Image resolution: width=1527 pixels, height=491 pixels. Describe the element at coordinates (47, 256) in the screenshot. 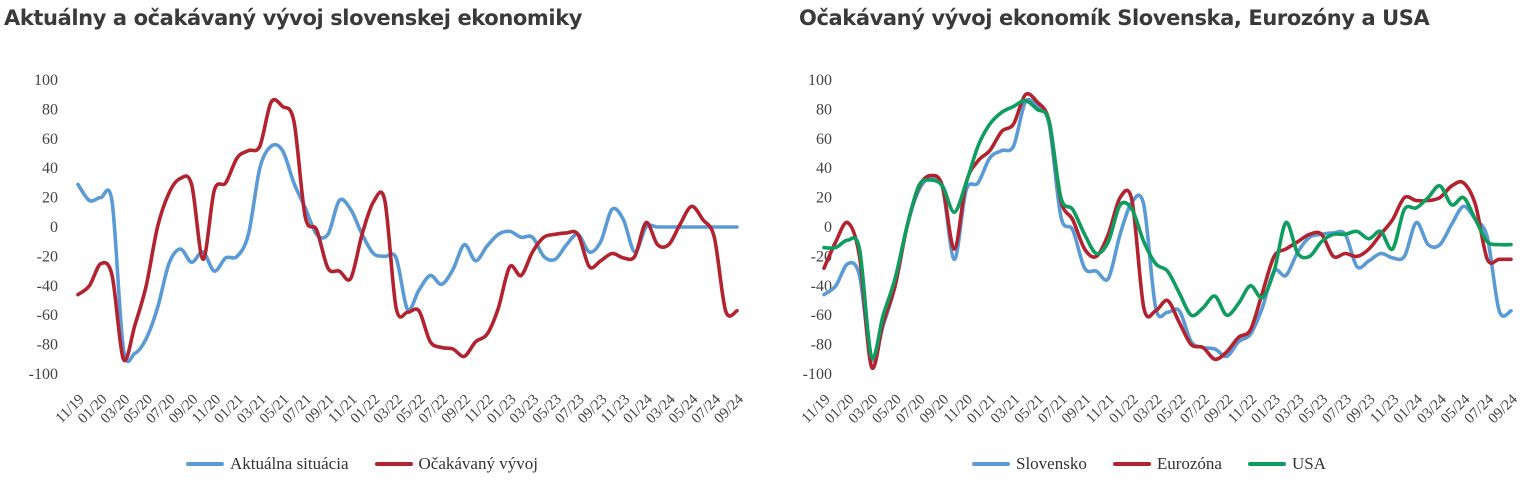

I see `y-tick-label: -20` at that location.